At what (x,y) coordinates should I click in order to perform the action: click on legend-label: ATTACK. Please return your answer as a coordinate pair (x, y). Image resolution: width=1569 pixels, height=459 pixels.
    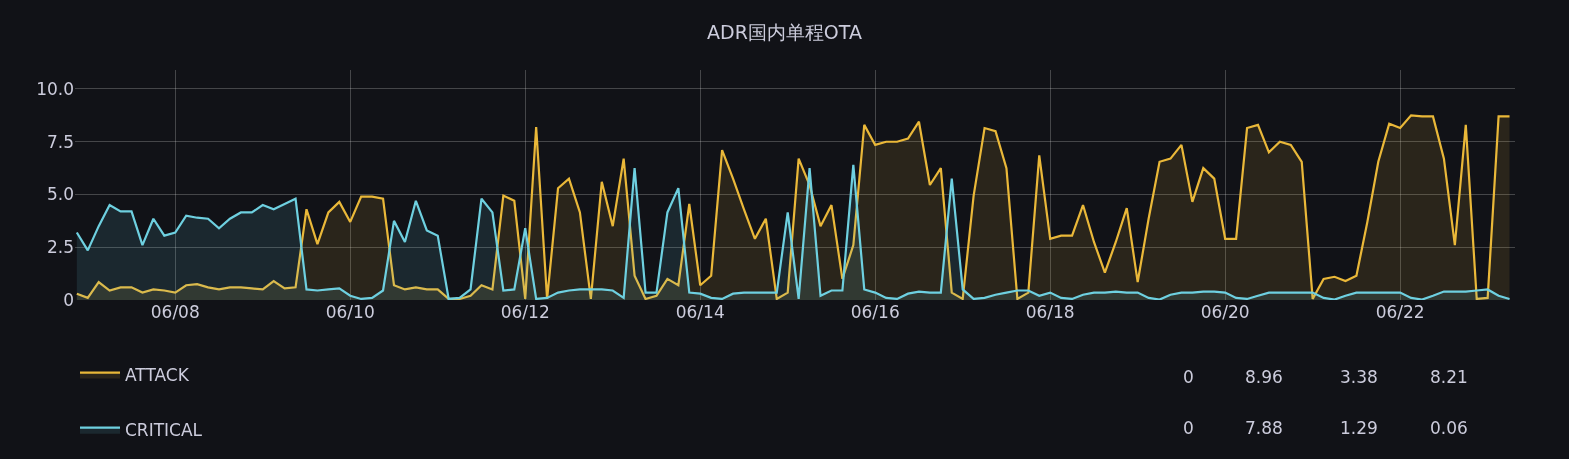
    Looking at the image, I should click on (157, 375).